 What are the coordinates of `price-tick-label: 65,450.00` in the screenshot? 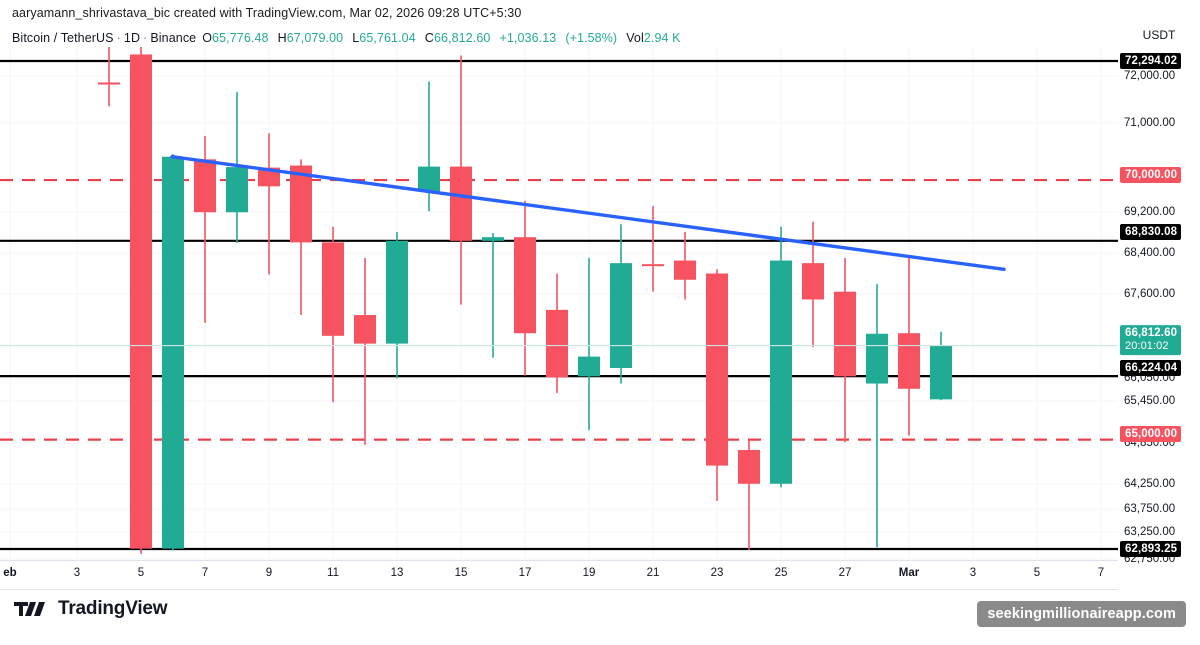 It's located at (1150, 401).